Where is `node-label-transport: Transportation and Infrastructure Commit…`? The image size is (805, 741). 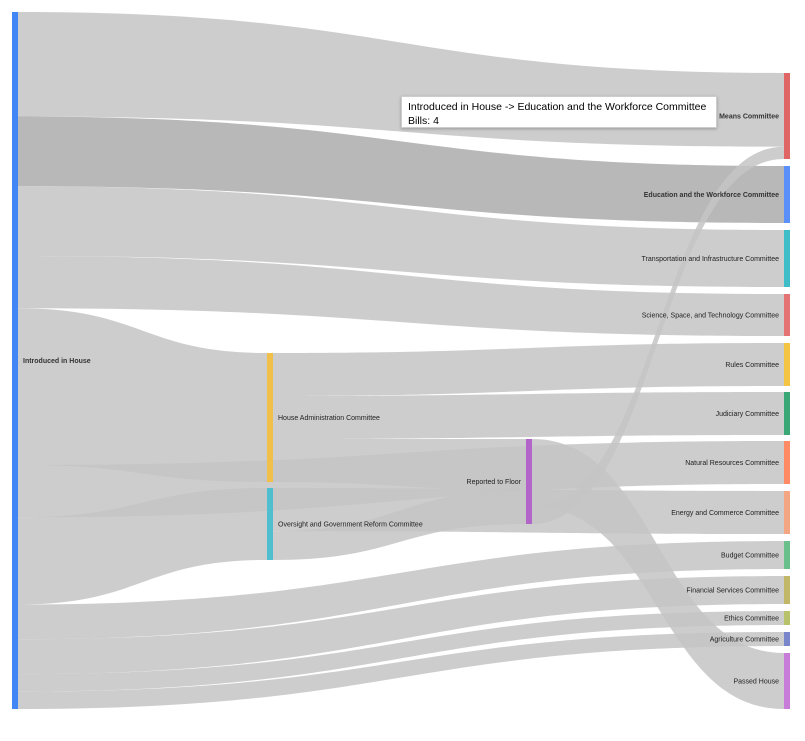 node-label-transport: Transportation and Infrastructure Commit… is located at coordinates (711, 259).